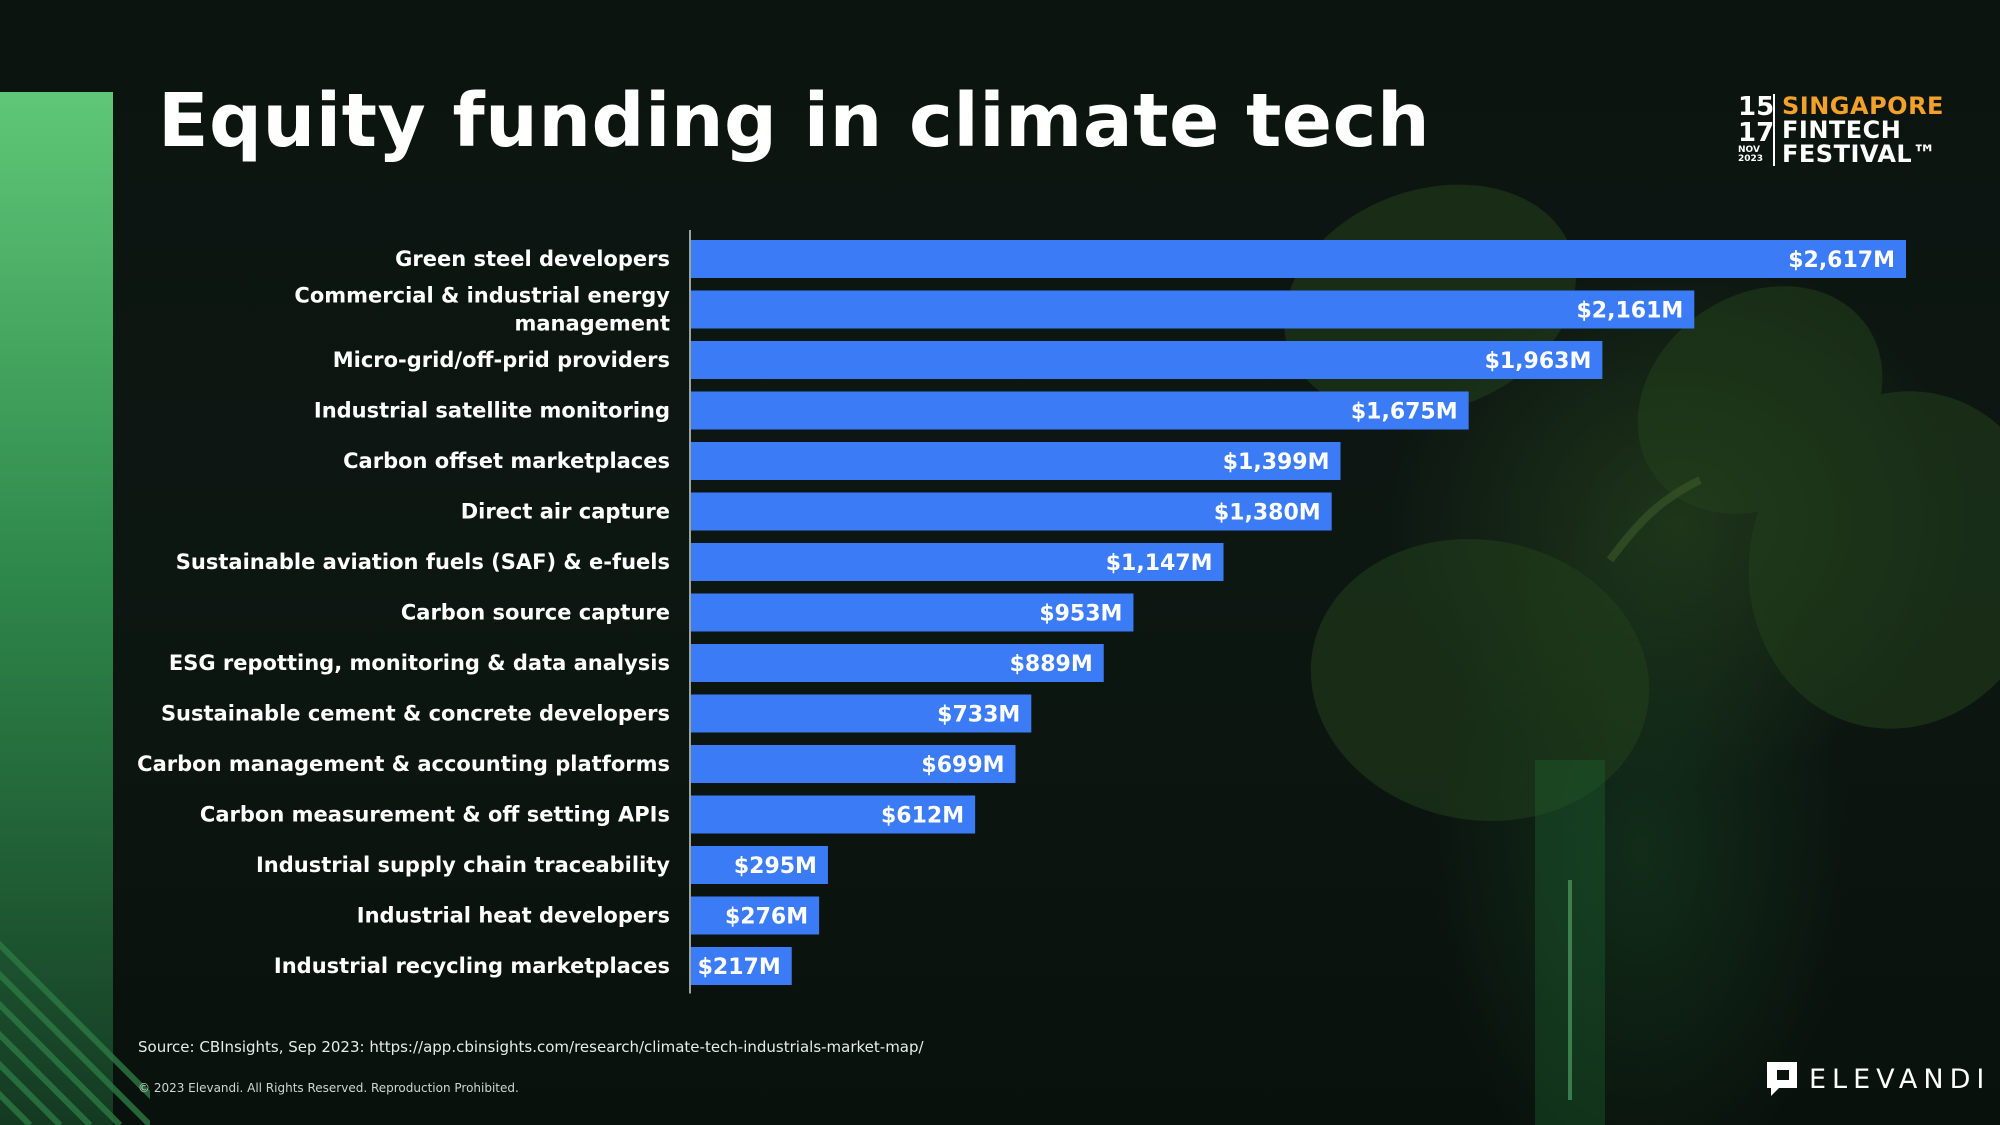 Image resolution: width=2000 pixels, height=1125 pixels. Describe the element at coordinates (75, 1032) in the screenshot. I see `decorative-stripes` at that location.